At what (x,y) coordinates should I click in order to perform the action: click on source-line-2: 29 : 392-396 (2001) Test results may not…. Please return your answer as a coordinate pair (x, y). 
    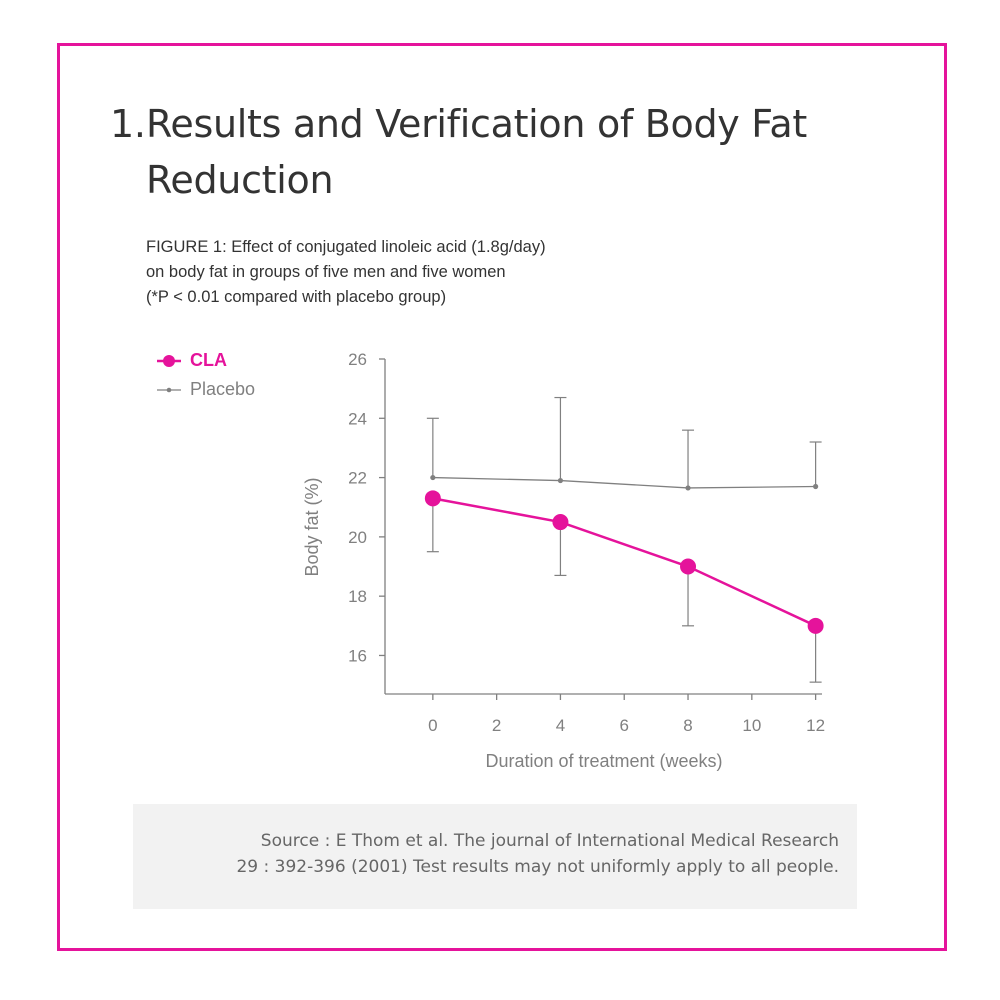
    Looking at the image, I should click on (537, 867).